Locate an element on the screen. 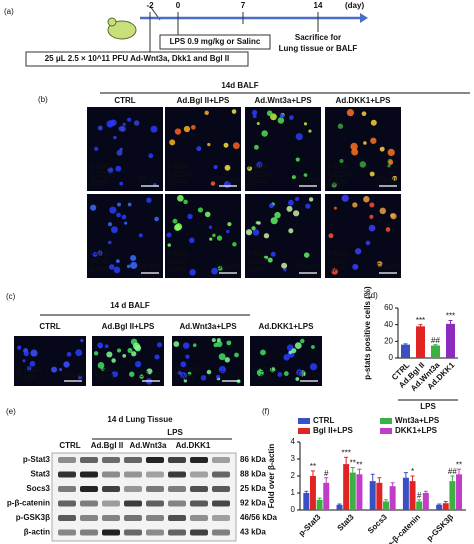 This screenshot has width=474, height=544. y-axis-label: Fold over β-actin is located at coordinates (271, 476).